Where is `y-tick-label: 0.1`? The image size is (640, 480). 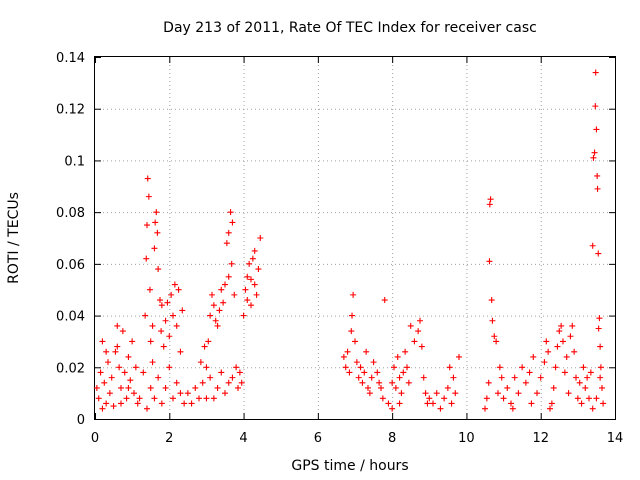 y-tick-label: 0.1 is located at coordinates (74, 161).